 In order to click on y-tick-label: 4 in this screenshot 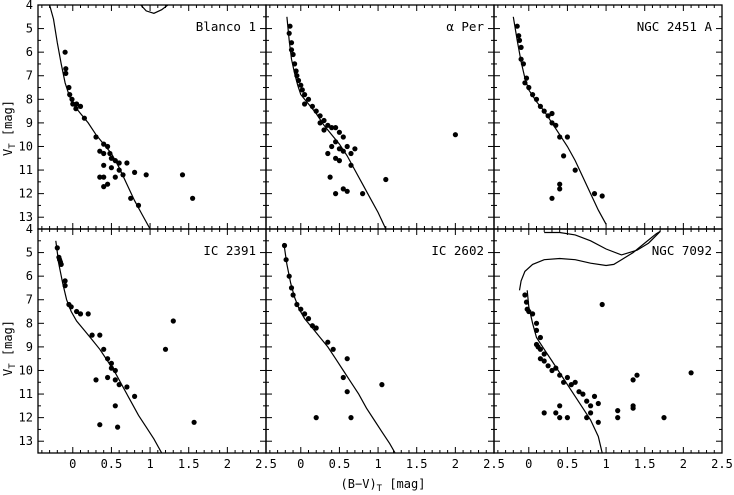, I will do `click(29, 6)`.